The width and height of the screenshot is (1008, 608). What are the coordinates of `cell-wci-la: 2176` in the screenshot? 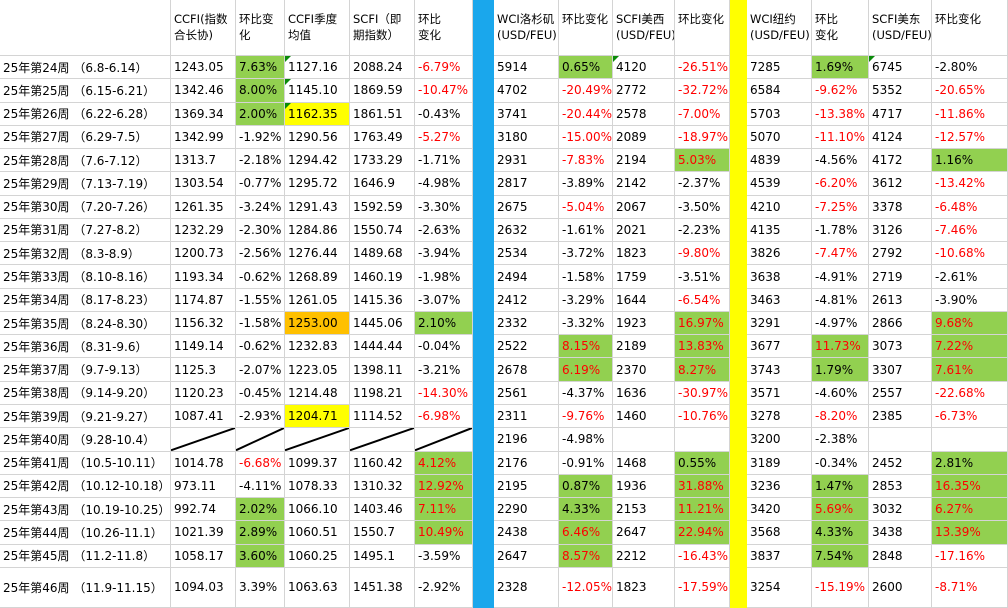 It's located at (526, 463).